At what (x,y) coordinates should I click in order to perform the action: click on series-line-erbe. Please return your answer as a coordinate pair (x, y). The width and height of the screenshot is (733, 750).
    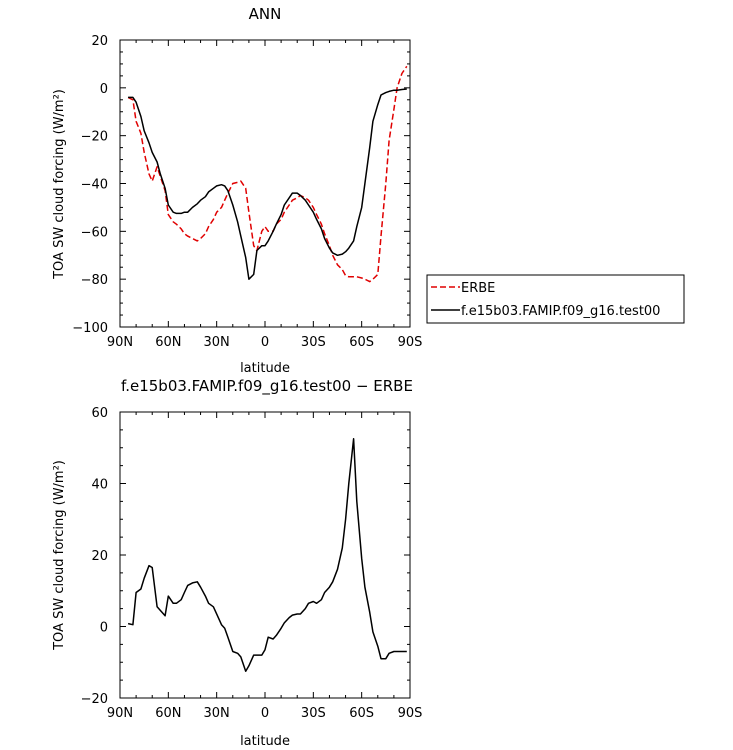
    Looking at the image, I should click on (267, 174).